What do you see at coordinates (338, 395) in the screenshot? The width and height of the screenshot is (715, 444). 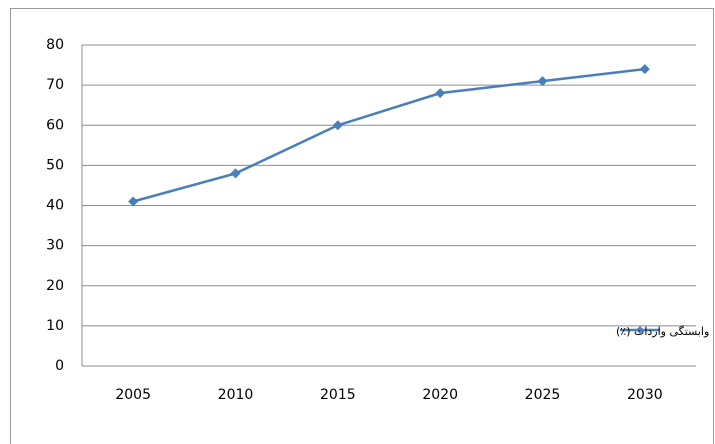 I see `x-tick-label: 2015` at bounding box center [338, 395].